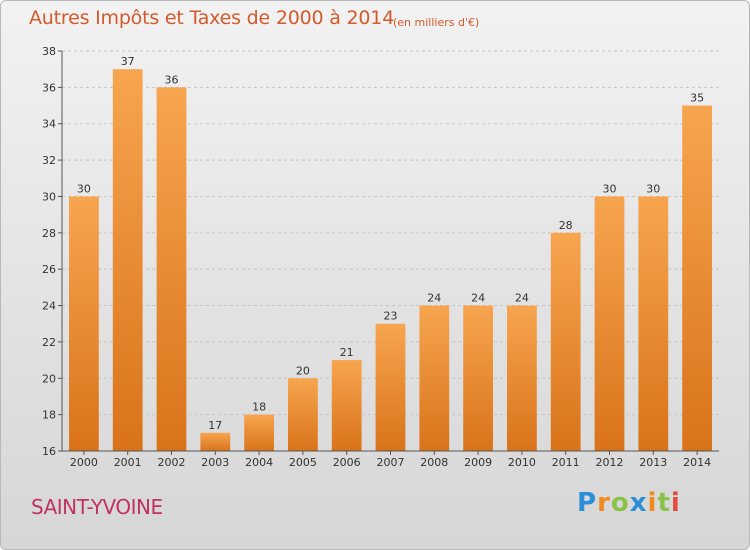 The image size is (750, 550). I want to click on bar-value-label: 37, so click(128, 61).